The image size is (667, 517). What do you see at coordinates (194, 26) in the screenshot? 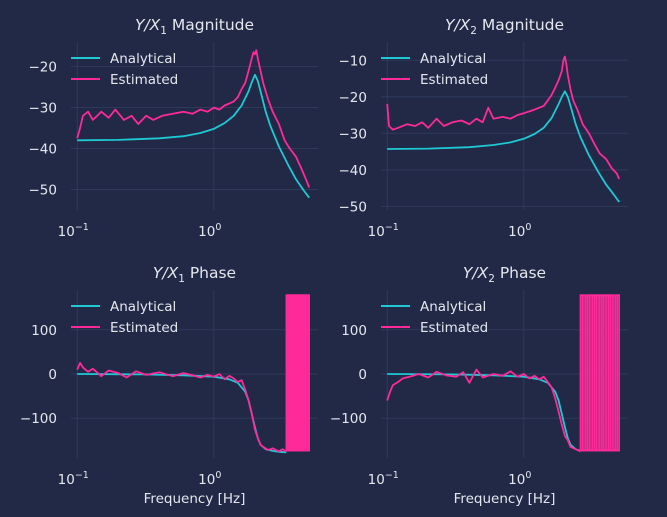
I see `subplot-title: Y/X1 Magnitude` at bounding box center [194, 26].